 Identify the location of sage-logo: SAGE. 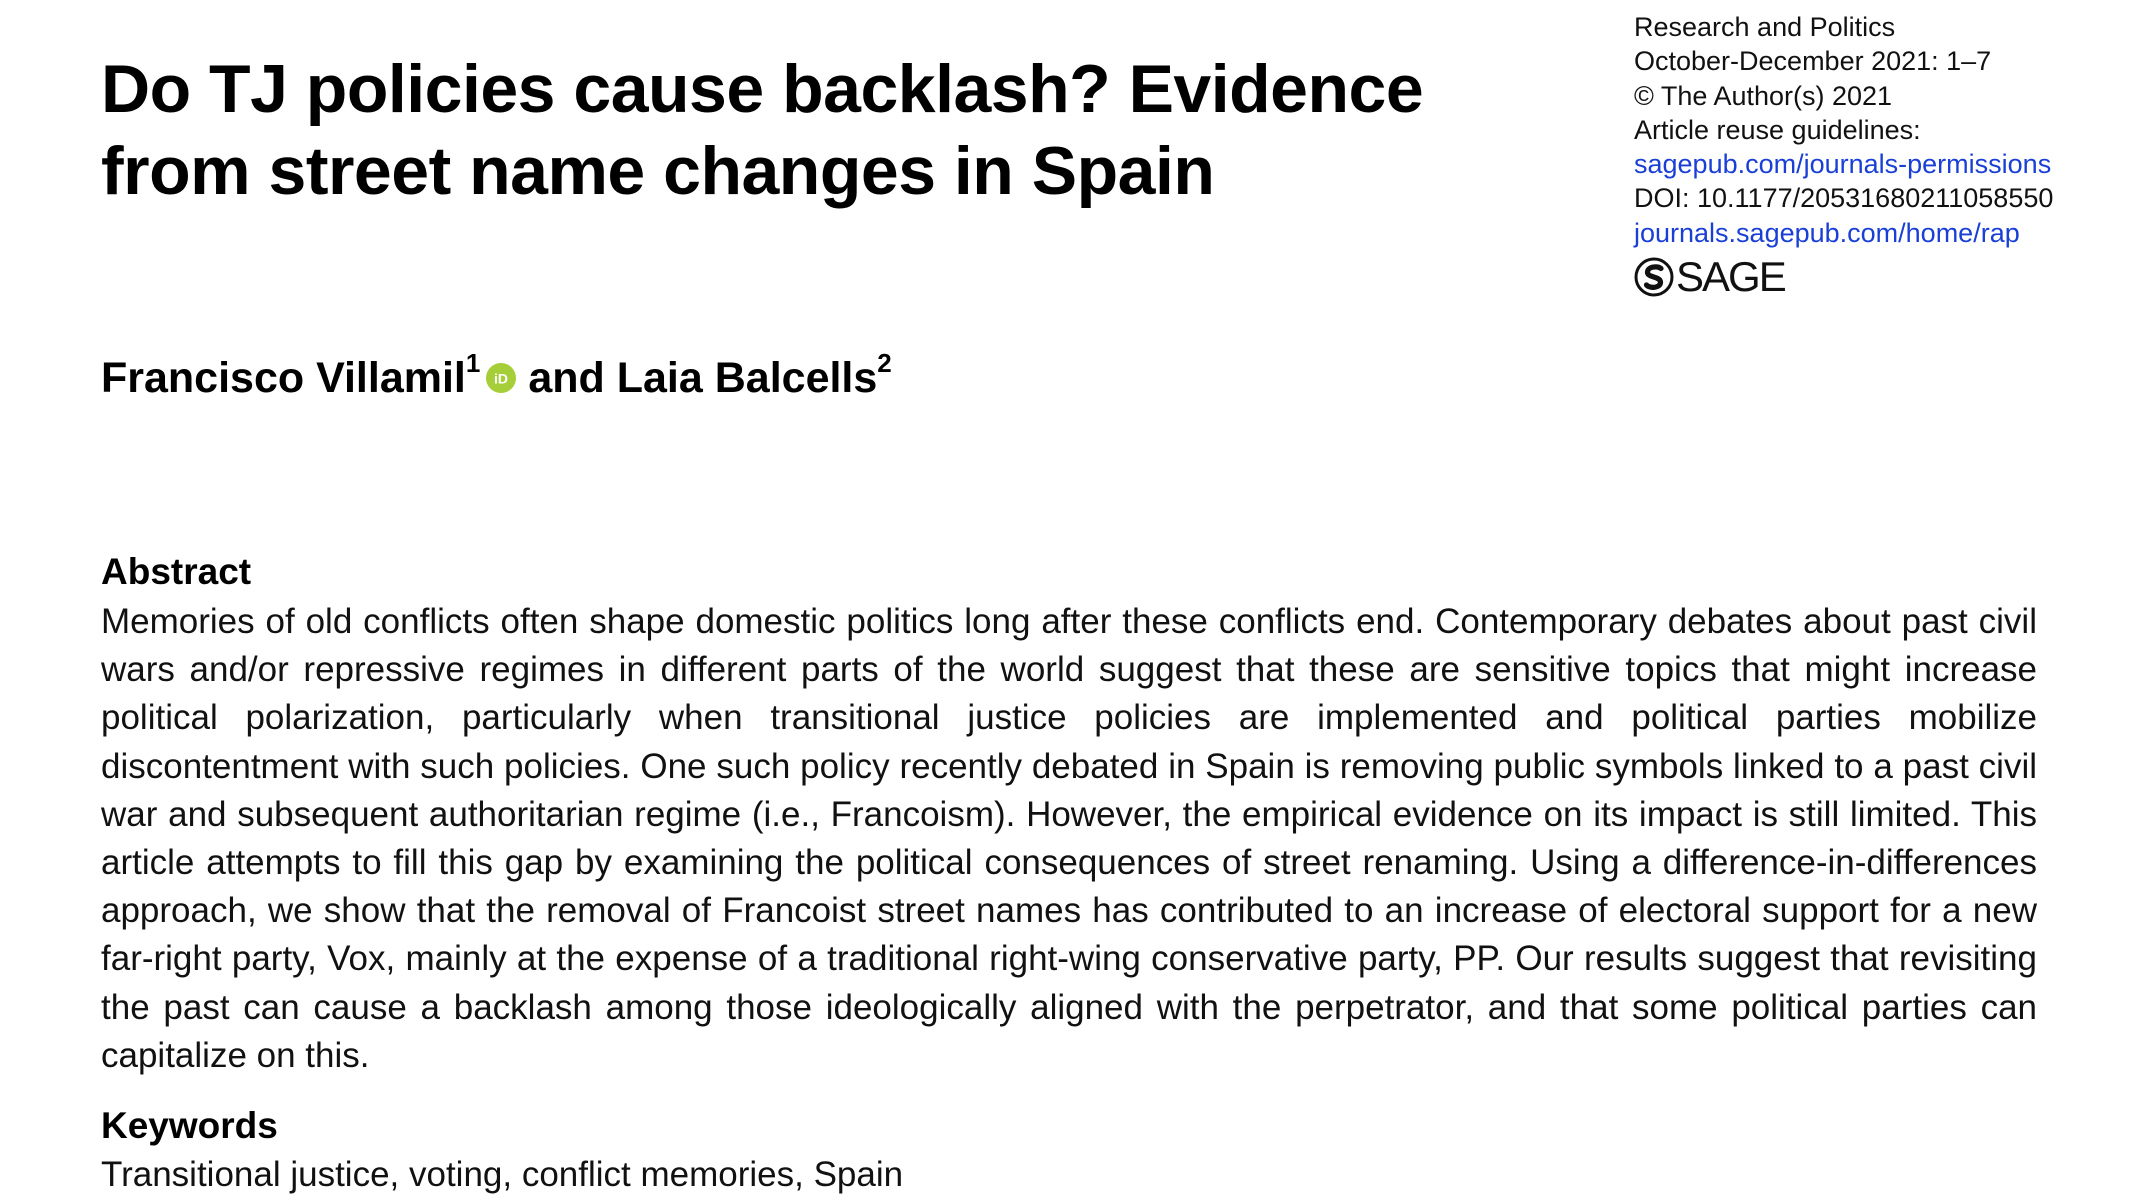
(1869, 277).